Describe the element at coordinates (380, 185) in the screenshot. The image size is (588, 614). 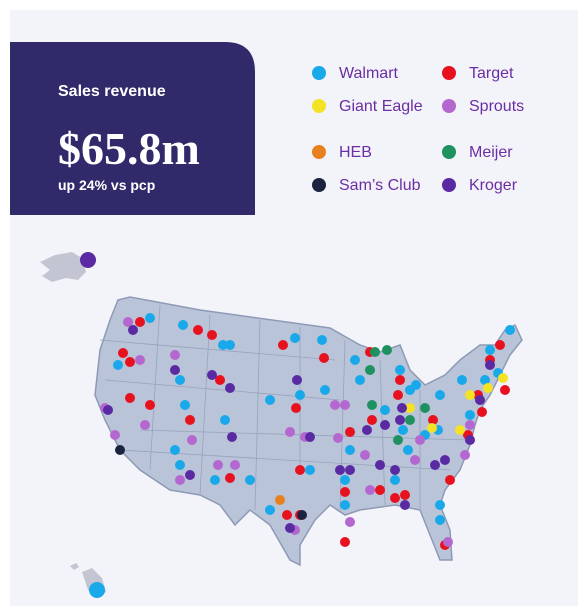
I see `legend-label: Sam’s Club` at that location.